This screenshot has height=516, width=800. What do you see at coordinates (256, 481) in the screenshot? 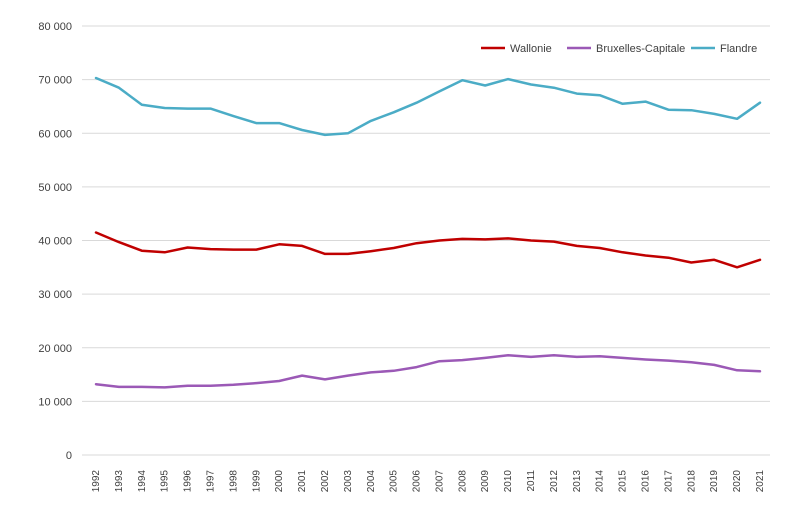
I see `x-tick-label: 1999` at bounding box center [256, 481].